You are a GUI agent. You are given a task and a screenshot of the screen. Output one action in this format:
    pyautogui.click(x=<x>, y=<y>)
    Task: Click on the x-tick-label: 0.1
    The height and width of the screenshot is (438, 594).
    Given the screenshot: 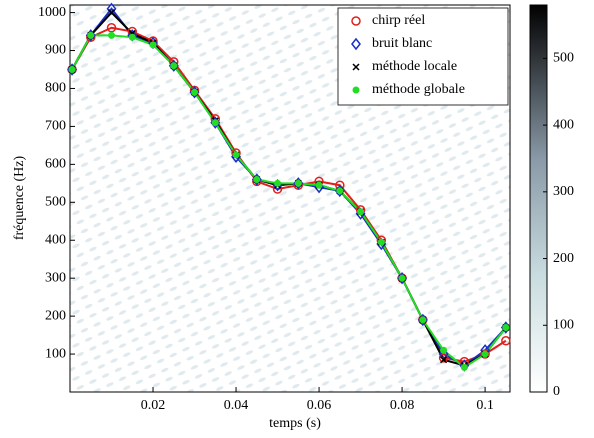 What is the action you would take?
    pyautogui.click(x=485, y=405)
    